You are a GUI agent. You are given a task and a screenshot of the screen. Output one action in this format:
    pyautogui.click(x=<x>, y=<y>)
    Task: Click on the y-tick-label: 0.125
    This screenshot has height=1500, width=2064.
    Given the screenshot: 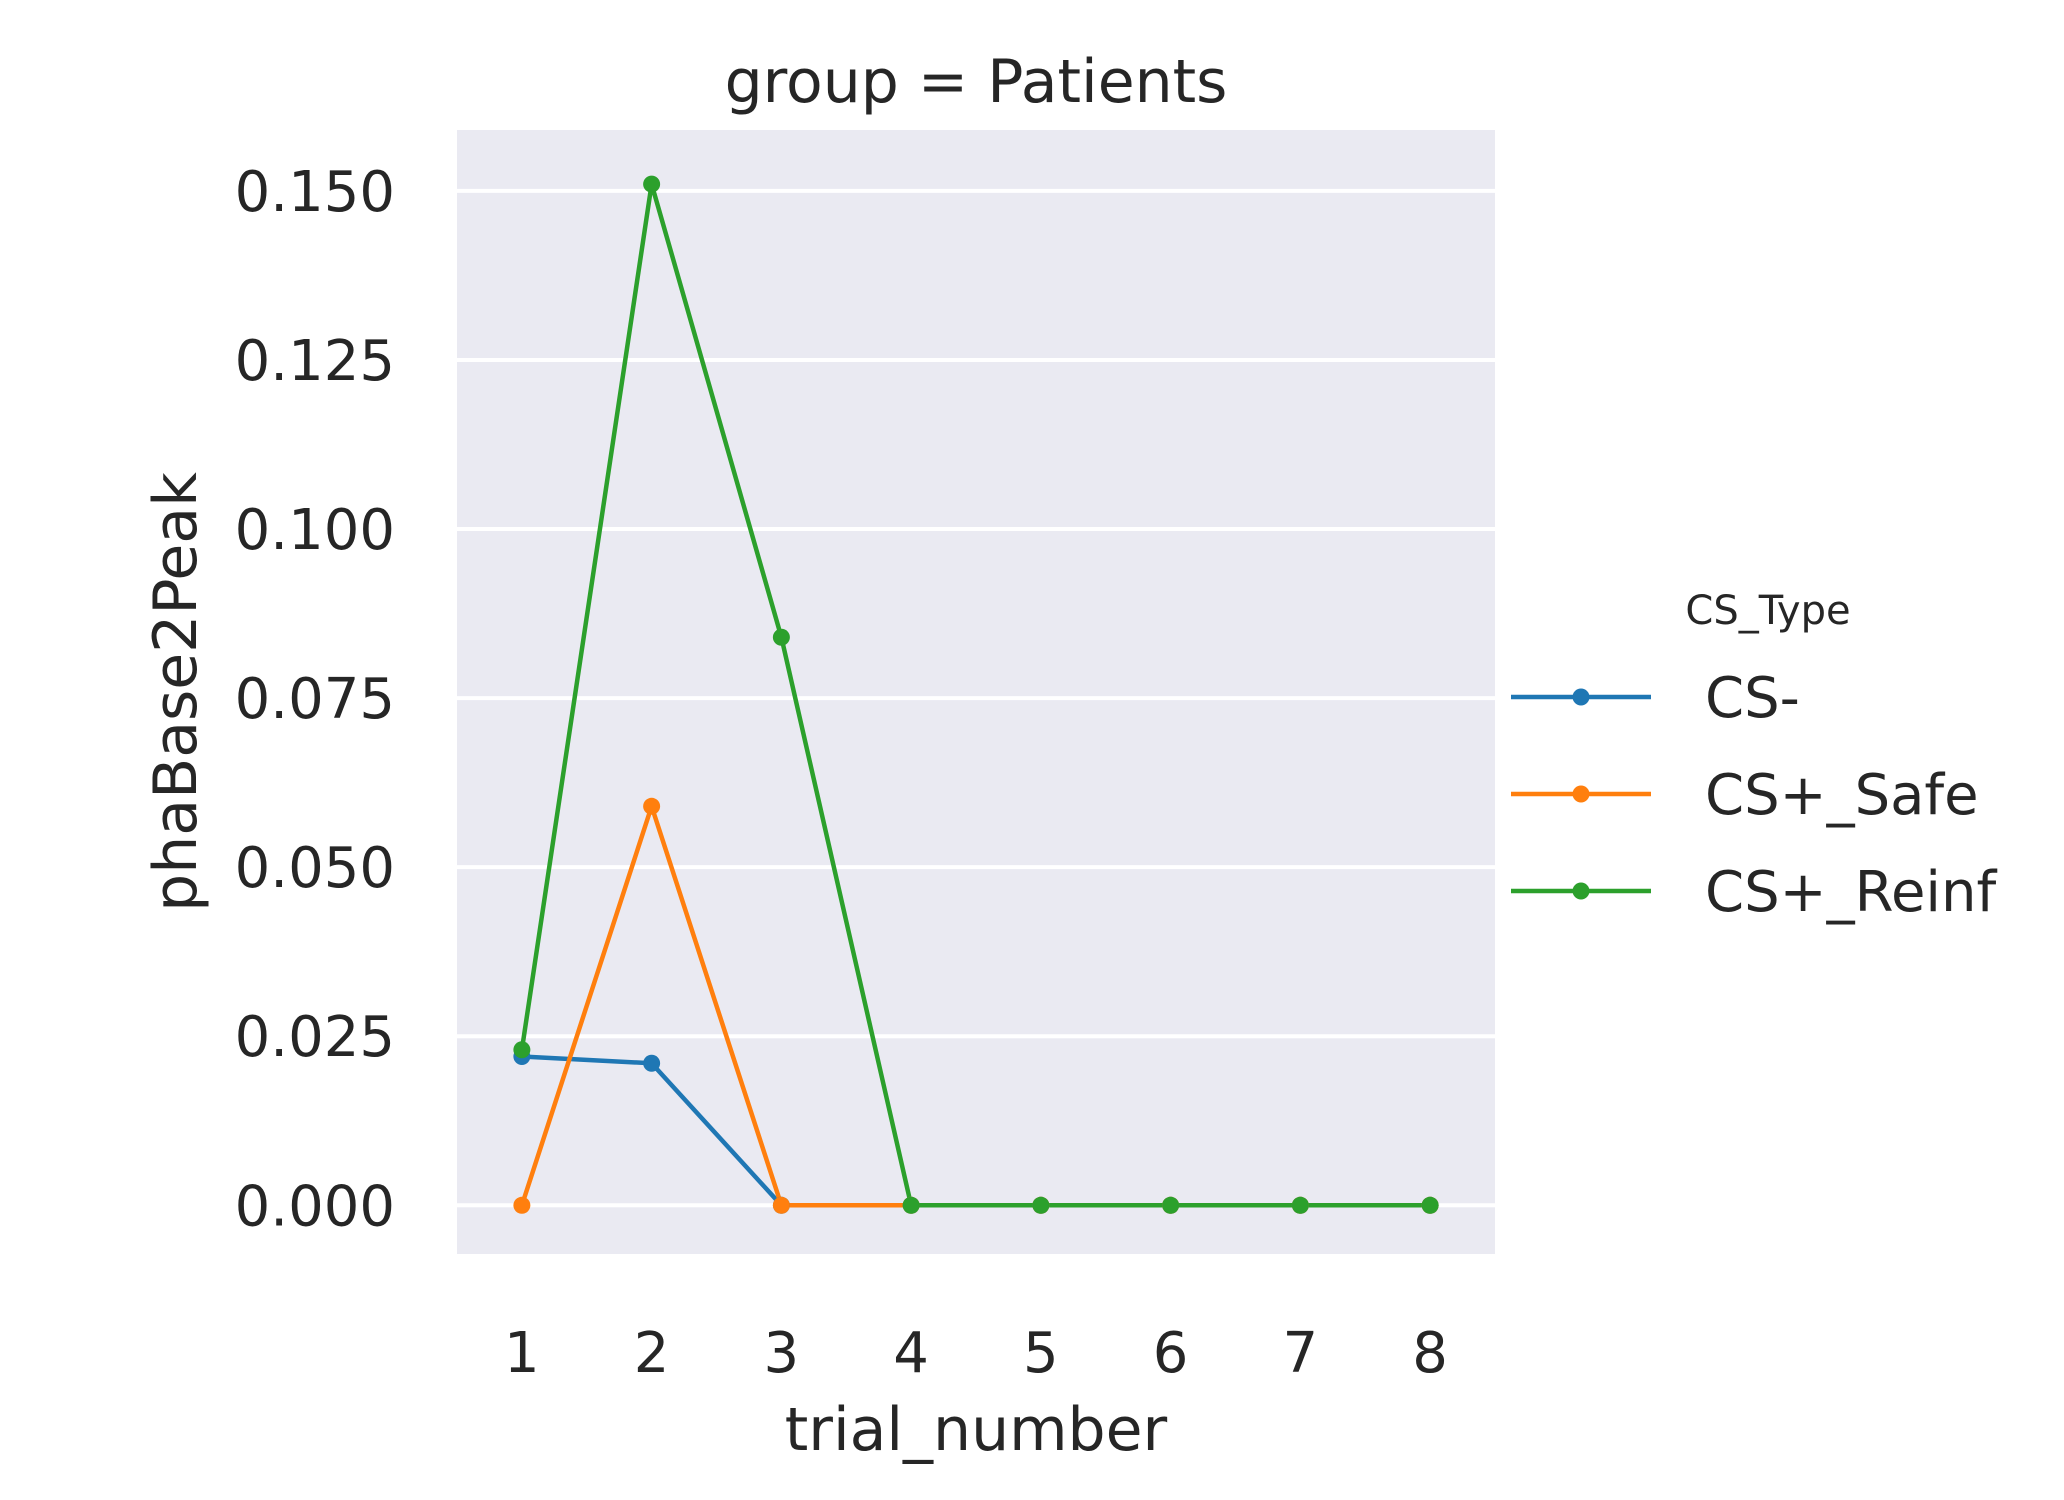 What is the action you would take?
    pyautogui.click(x=315, y=361)
    